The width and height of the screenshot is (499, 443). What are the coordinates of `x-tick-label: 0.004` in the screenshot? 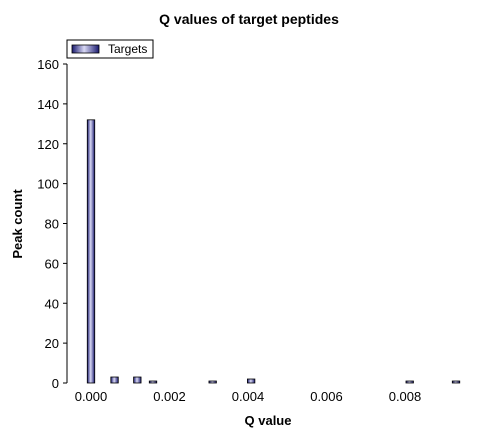 It's located at (248, 396).